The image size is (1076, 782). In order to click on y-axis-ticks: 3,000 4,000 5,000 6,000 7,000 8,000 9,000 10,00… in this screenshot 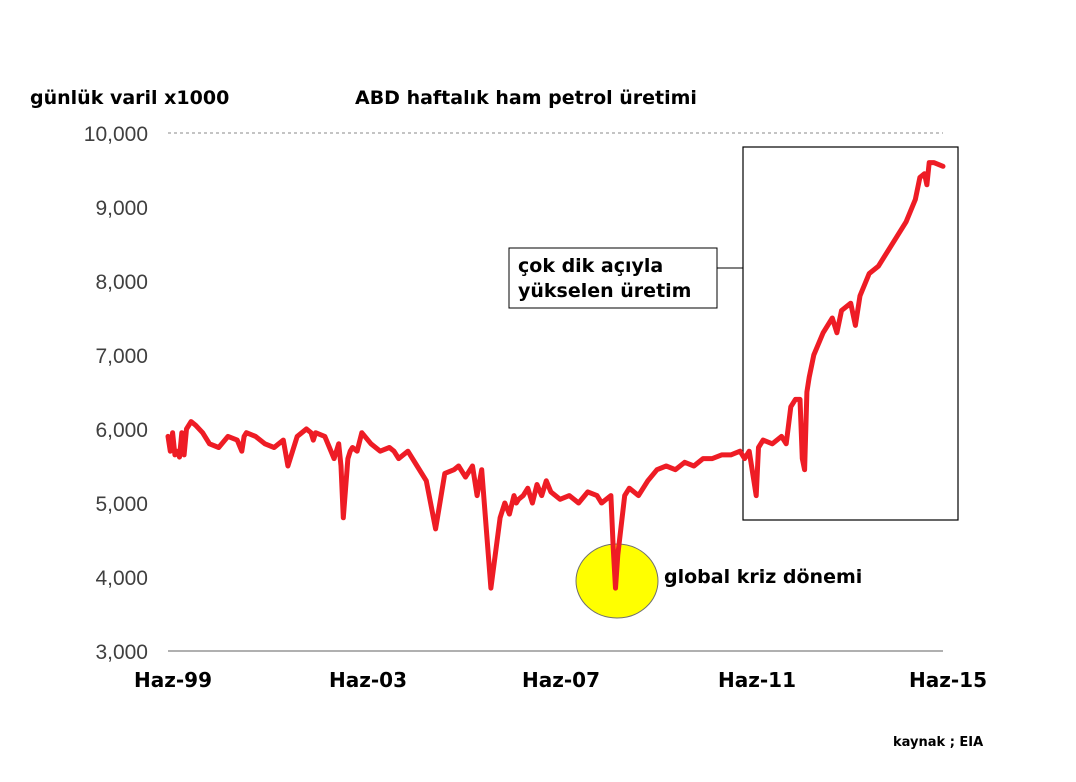, I will do `click(116, 393)`.